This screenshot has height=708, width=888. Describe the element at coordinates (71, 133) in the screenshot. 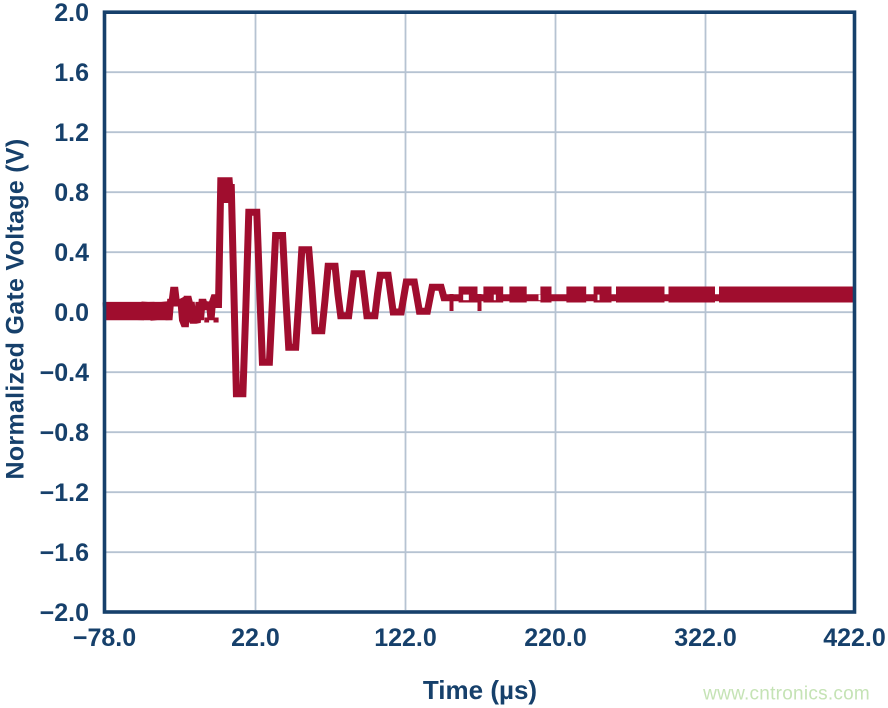

I see `svg-text: 1.2` at that location.